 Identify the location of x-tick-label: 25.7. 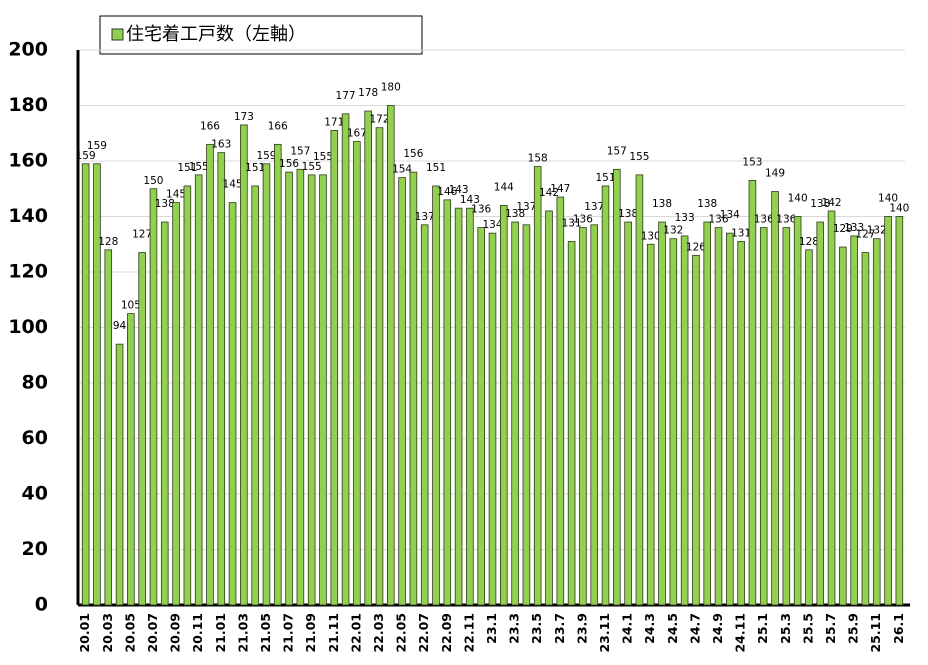
(830, 628).